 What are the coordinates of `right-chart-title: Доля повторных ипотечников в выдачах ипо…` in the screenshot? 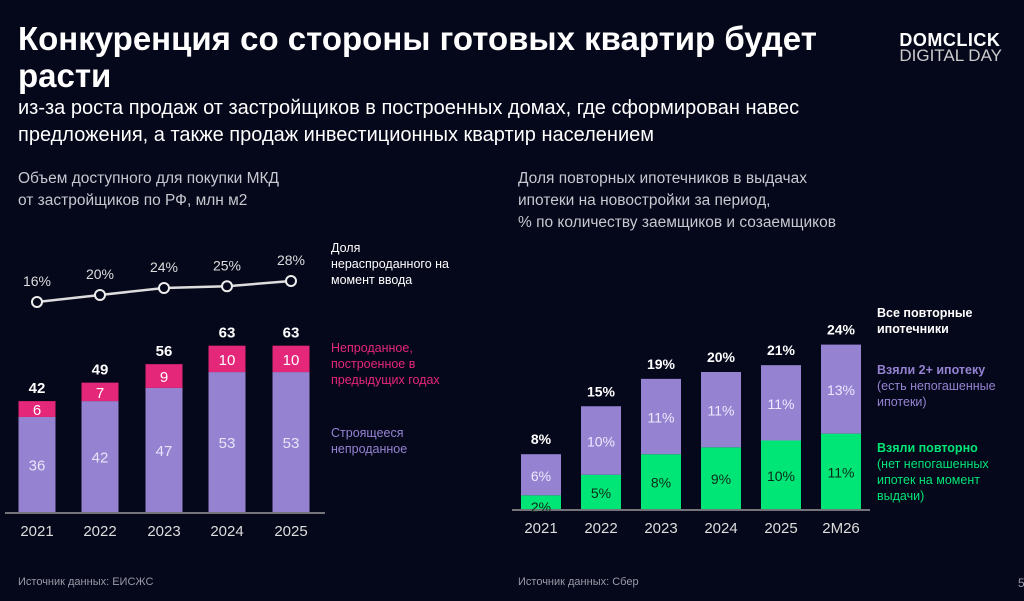 It's located at (677, 201).